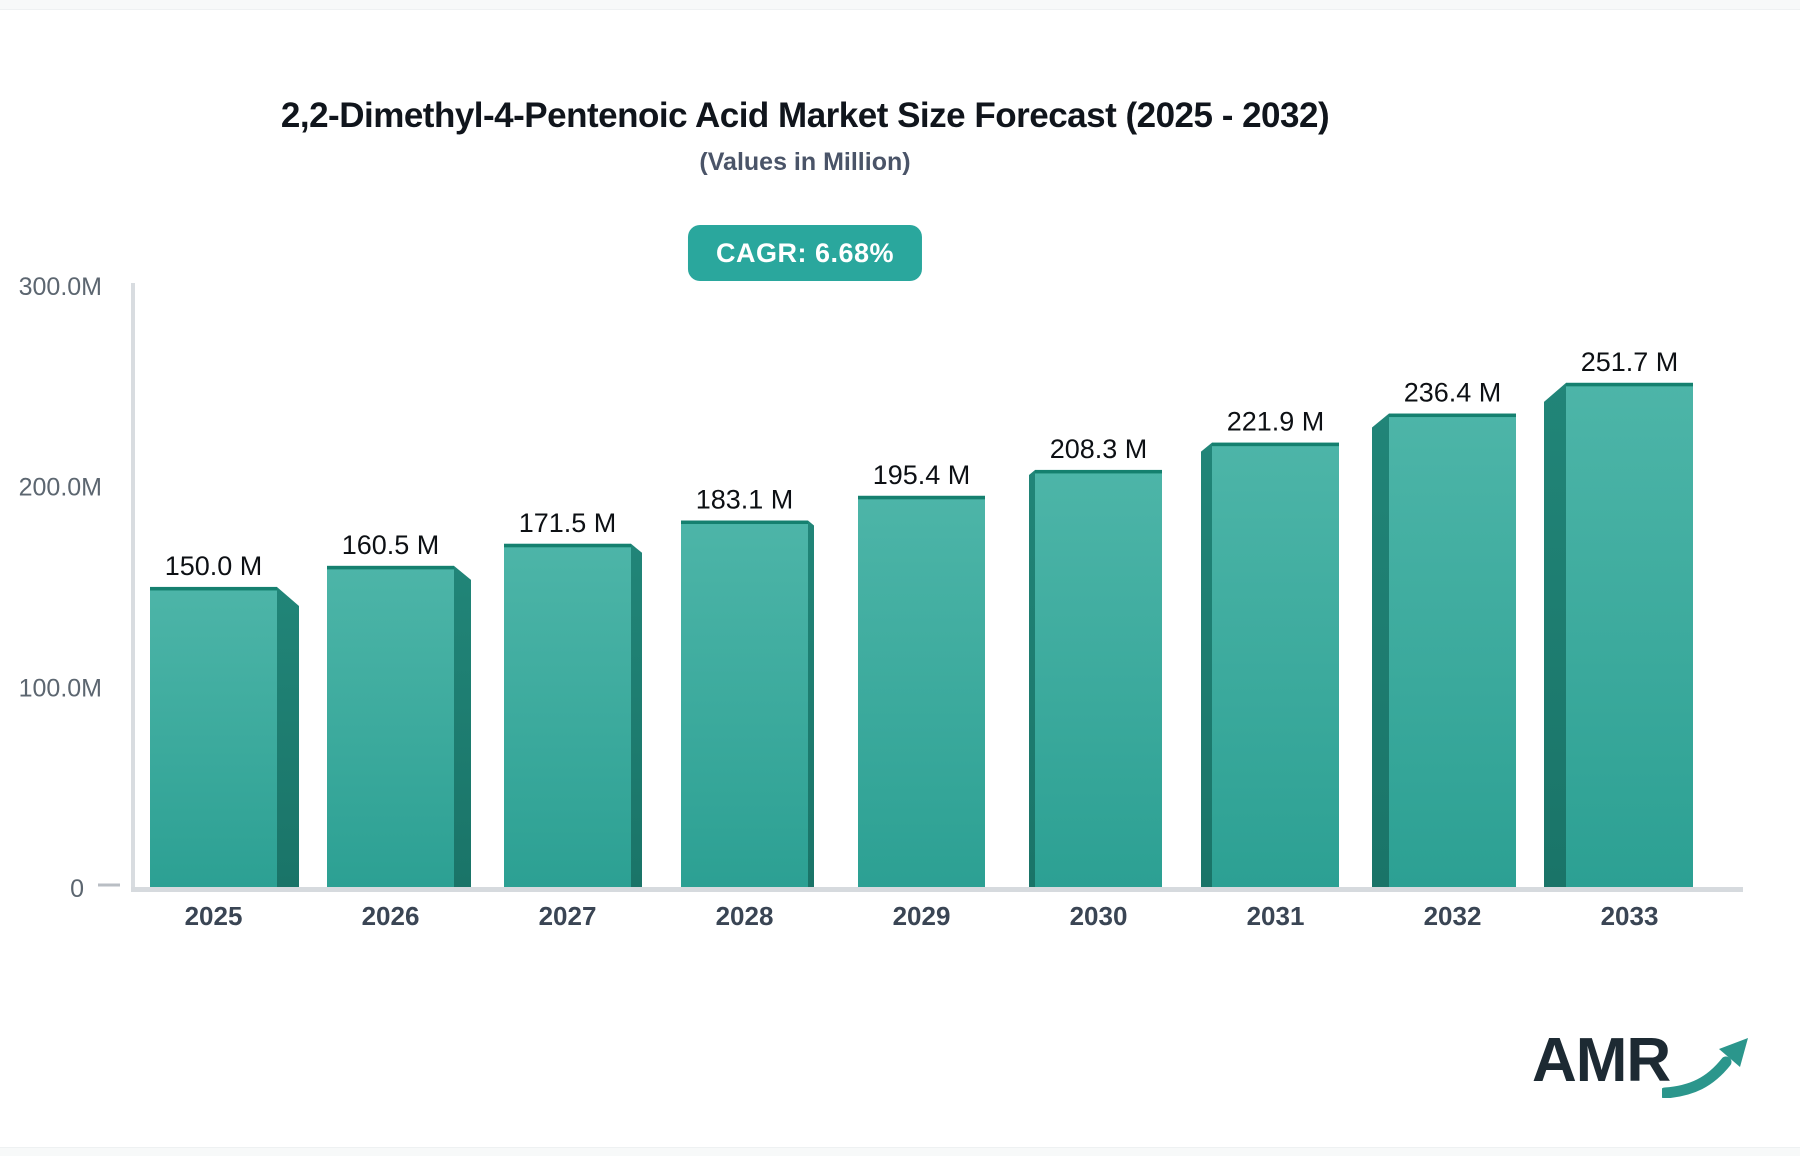  What do you see at coordinates (1453, 393) in the screenshot?
I see `bar-value-label: 236.4 M` at bounding box center [1453, 393].